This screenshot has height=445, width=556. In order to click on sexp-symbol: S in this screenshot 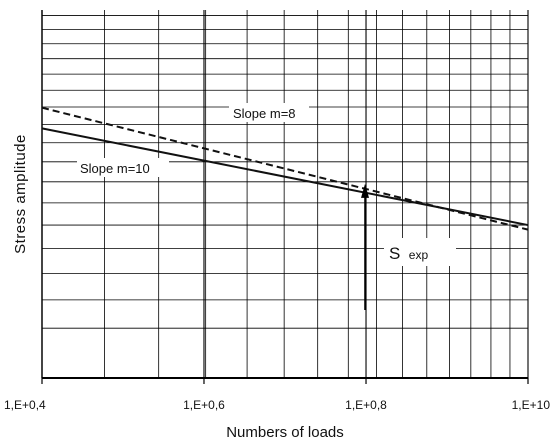, I will do `click(394, 253)`.